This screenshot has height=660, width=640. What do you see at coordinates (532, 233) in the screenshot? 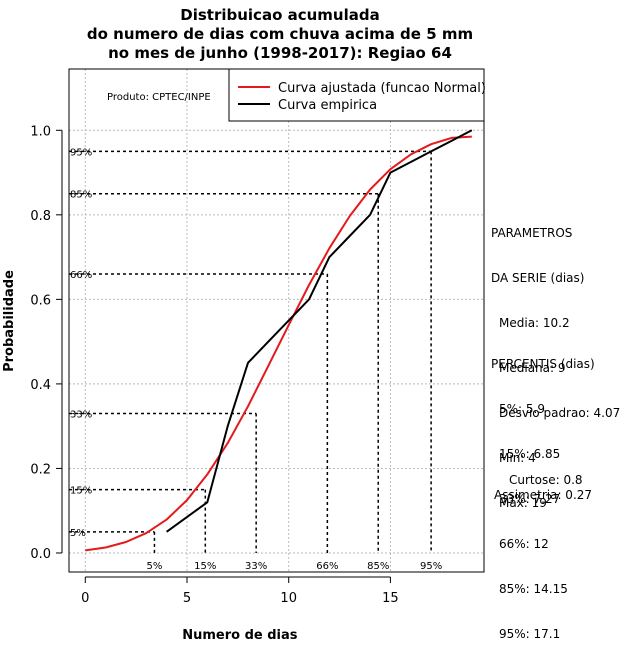
I see `parametros-title-1: PARAMETROS` at bounding box center [532, 233].